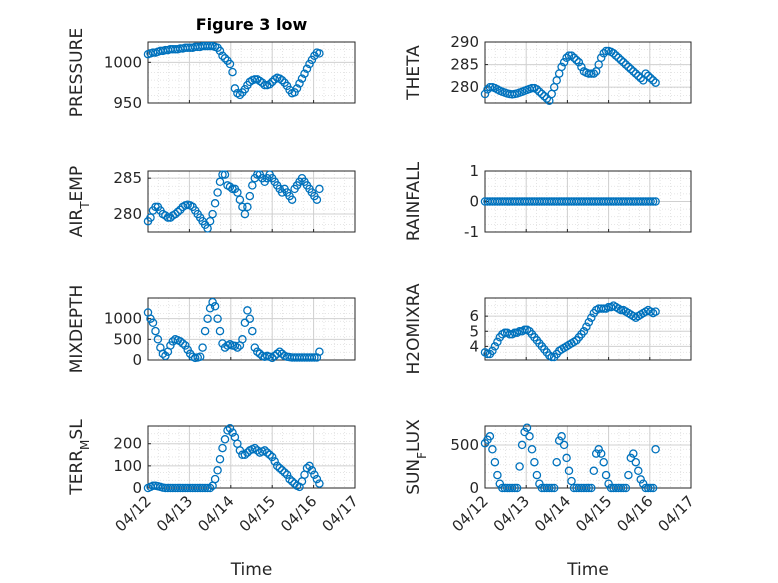 The height and width of the screenshot is (583, 778). I want to click on x-tick-label: 04/13, so click(511, 513).